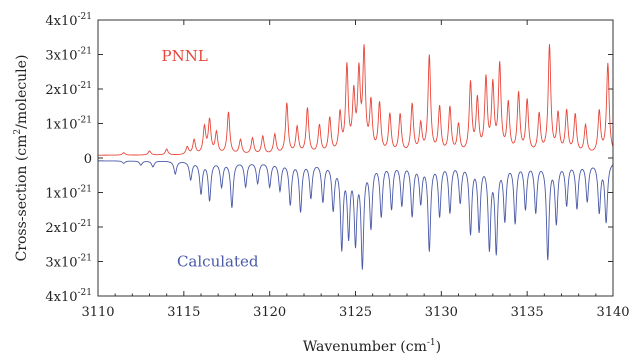 The image size is (635, 358). I want to click on annotation-layer: PNNL Calculated, so click(210, 158).